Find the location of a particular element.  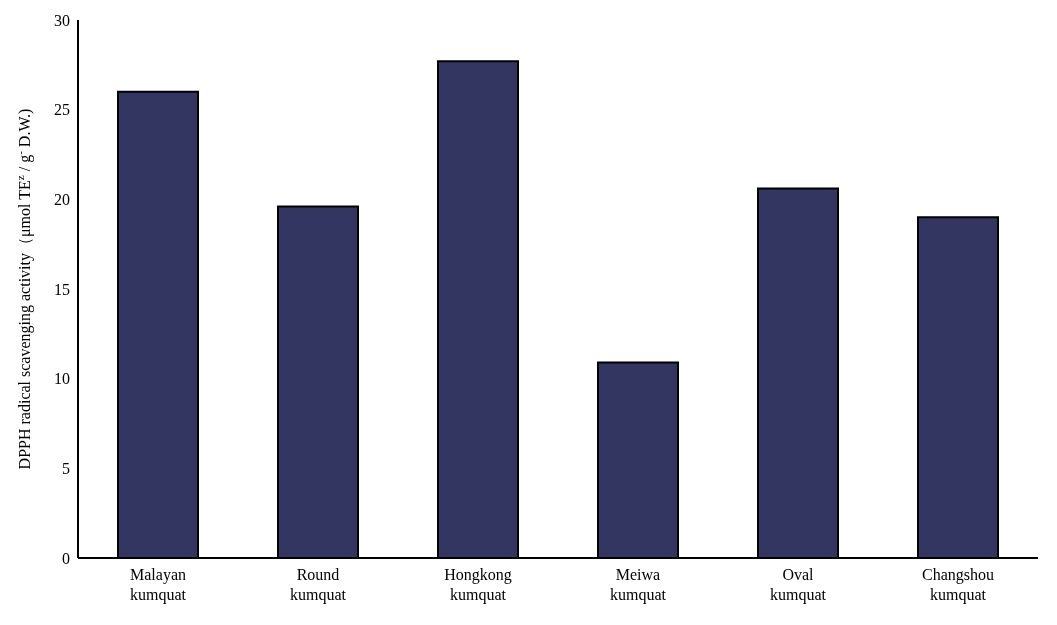

y-tick-label: 20 is located at coordinates (62, 200).